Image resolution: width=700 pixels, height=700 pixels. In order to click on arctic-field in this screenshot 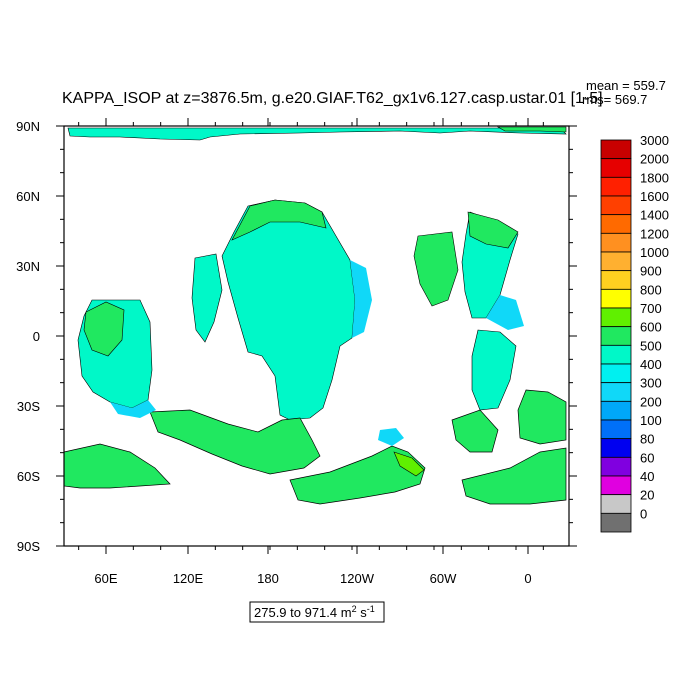, I will do `click(317, 134)`.